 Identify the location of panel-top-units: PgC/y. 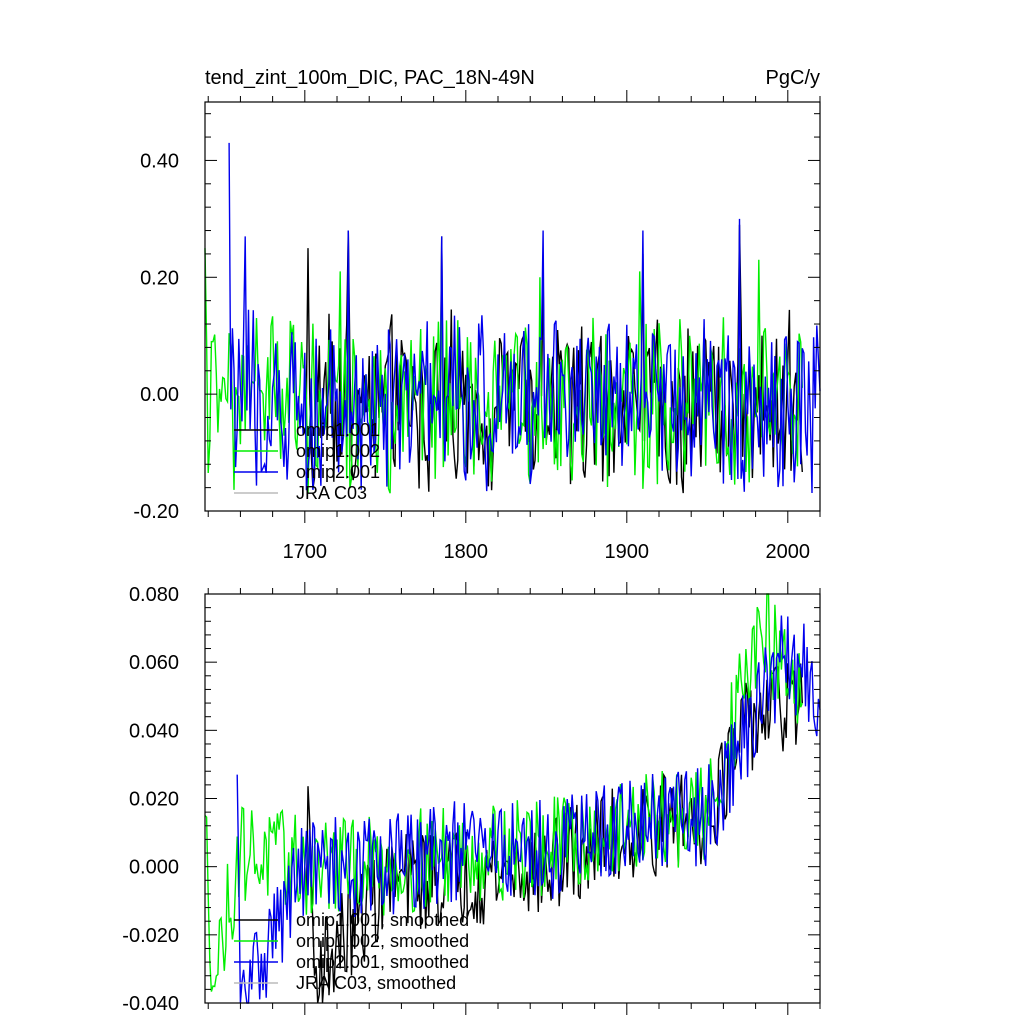
(793, 78).